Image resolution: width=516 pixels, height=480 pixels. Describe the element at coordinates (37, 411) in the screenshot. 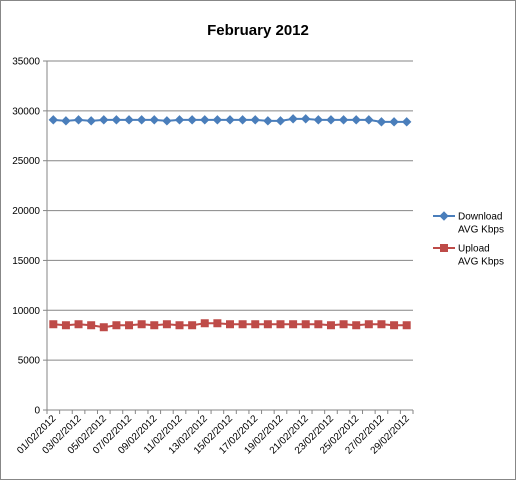

I see `y-tick-label: 0` at that location.